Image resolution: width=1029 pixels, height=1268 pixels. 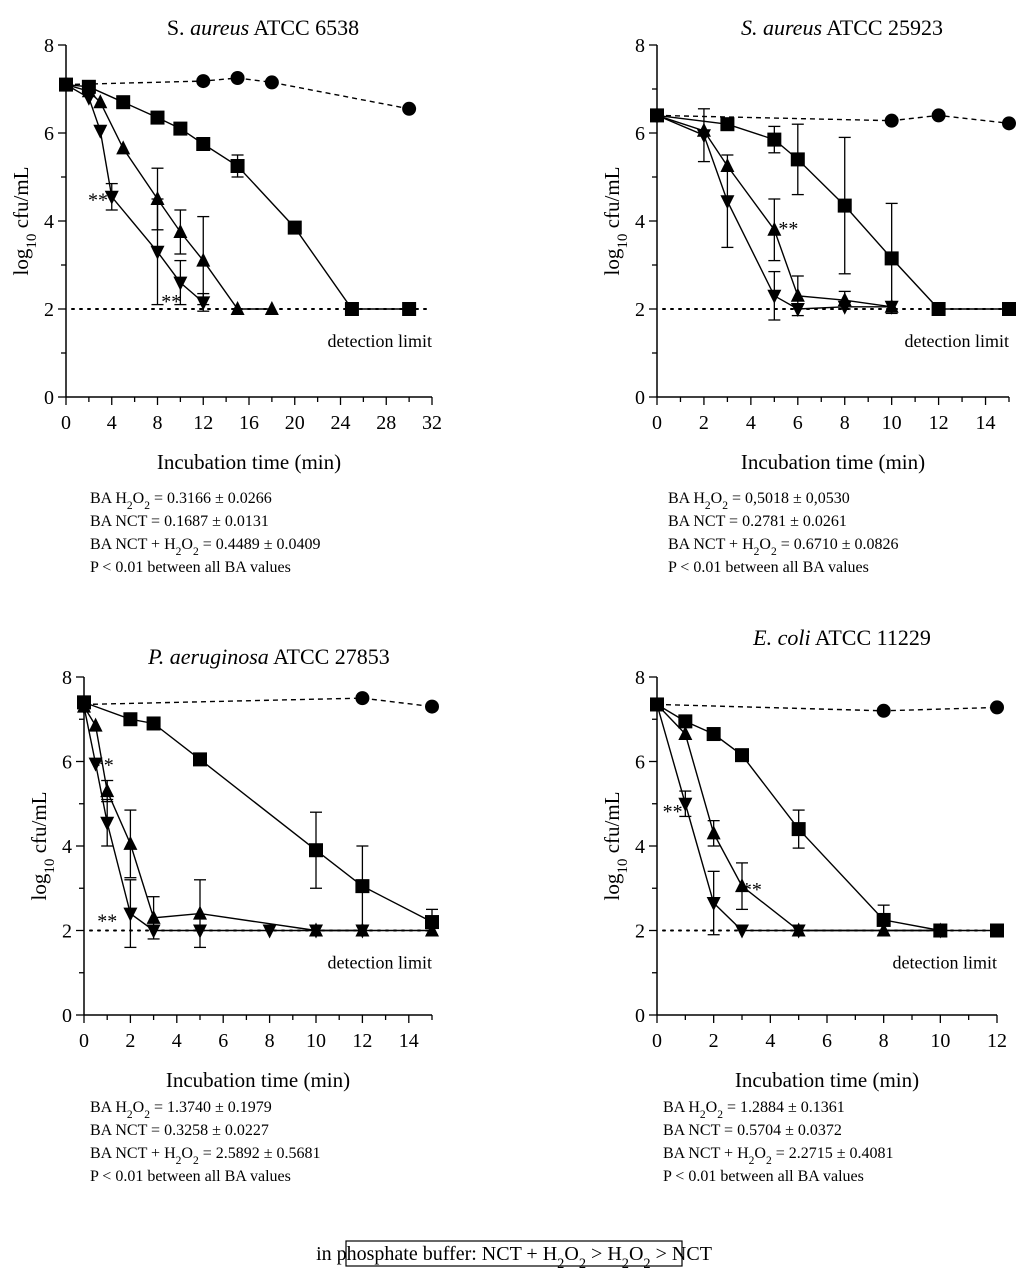 What do you see at coordinates (757, 521) in the screenshot?
I see `stats-line: BA NCT = 0.2781 ± 0.0261` at bounding box center [757, 521].